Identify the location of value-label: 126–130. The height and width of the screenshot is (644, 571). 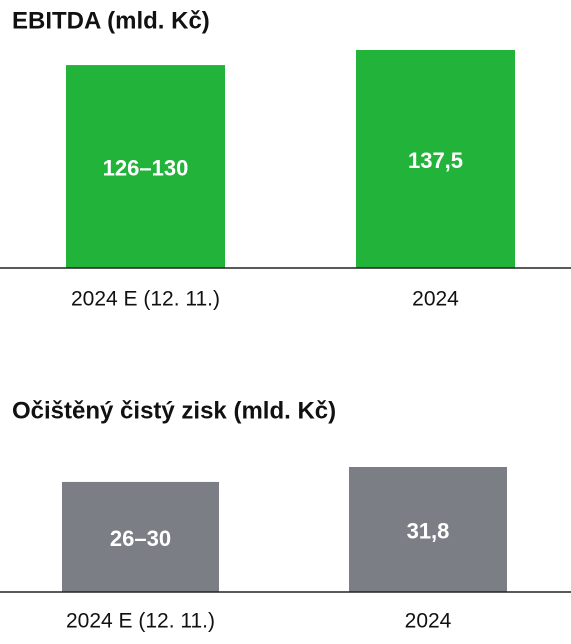
(146, 167).